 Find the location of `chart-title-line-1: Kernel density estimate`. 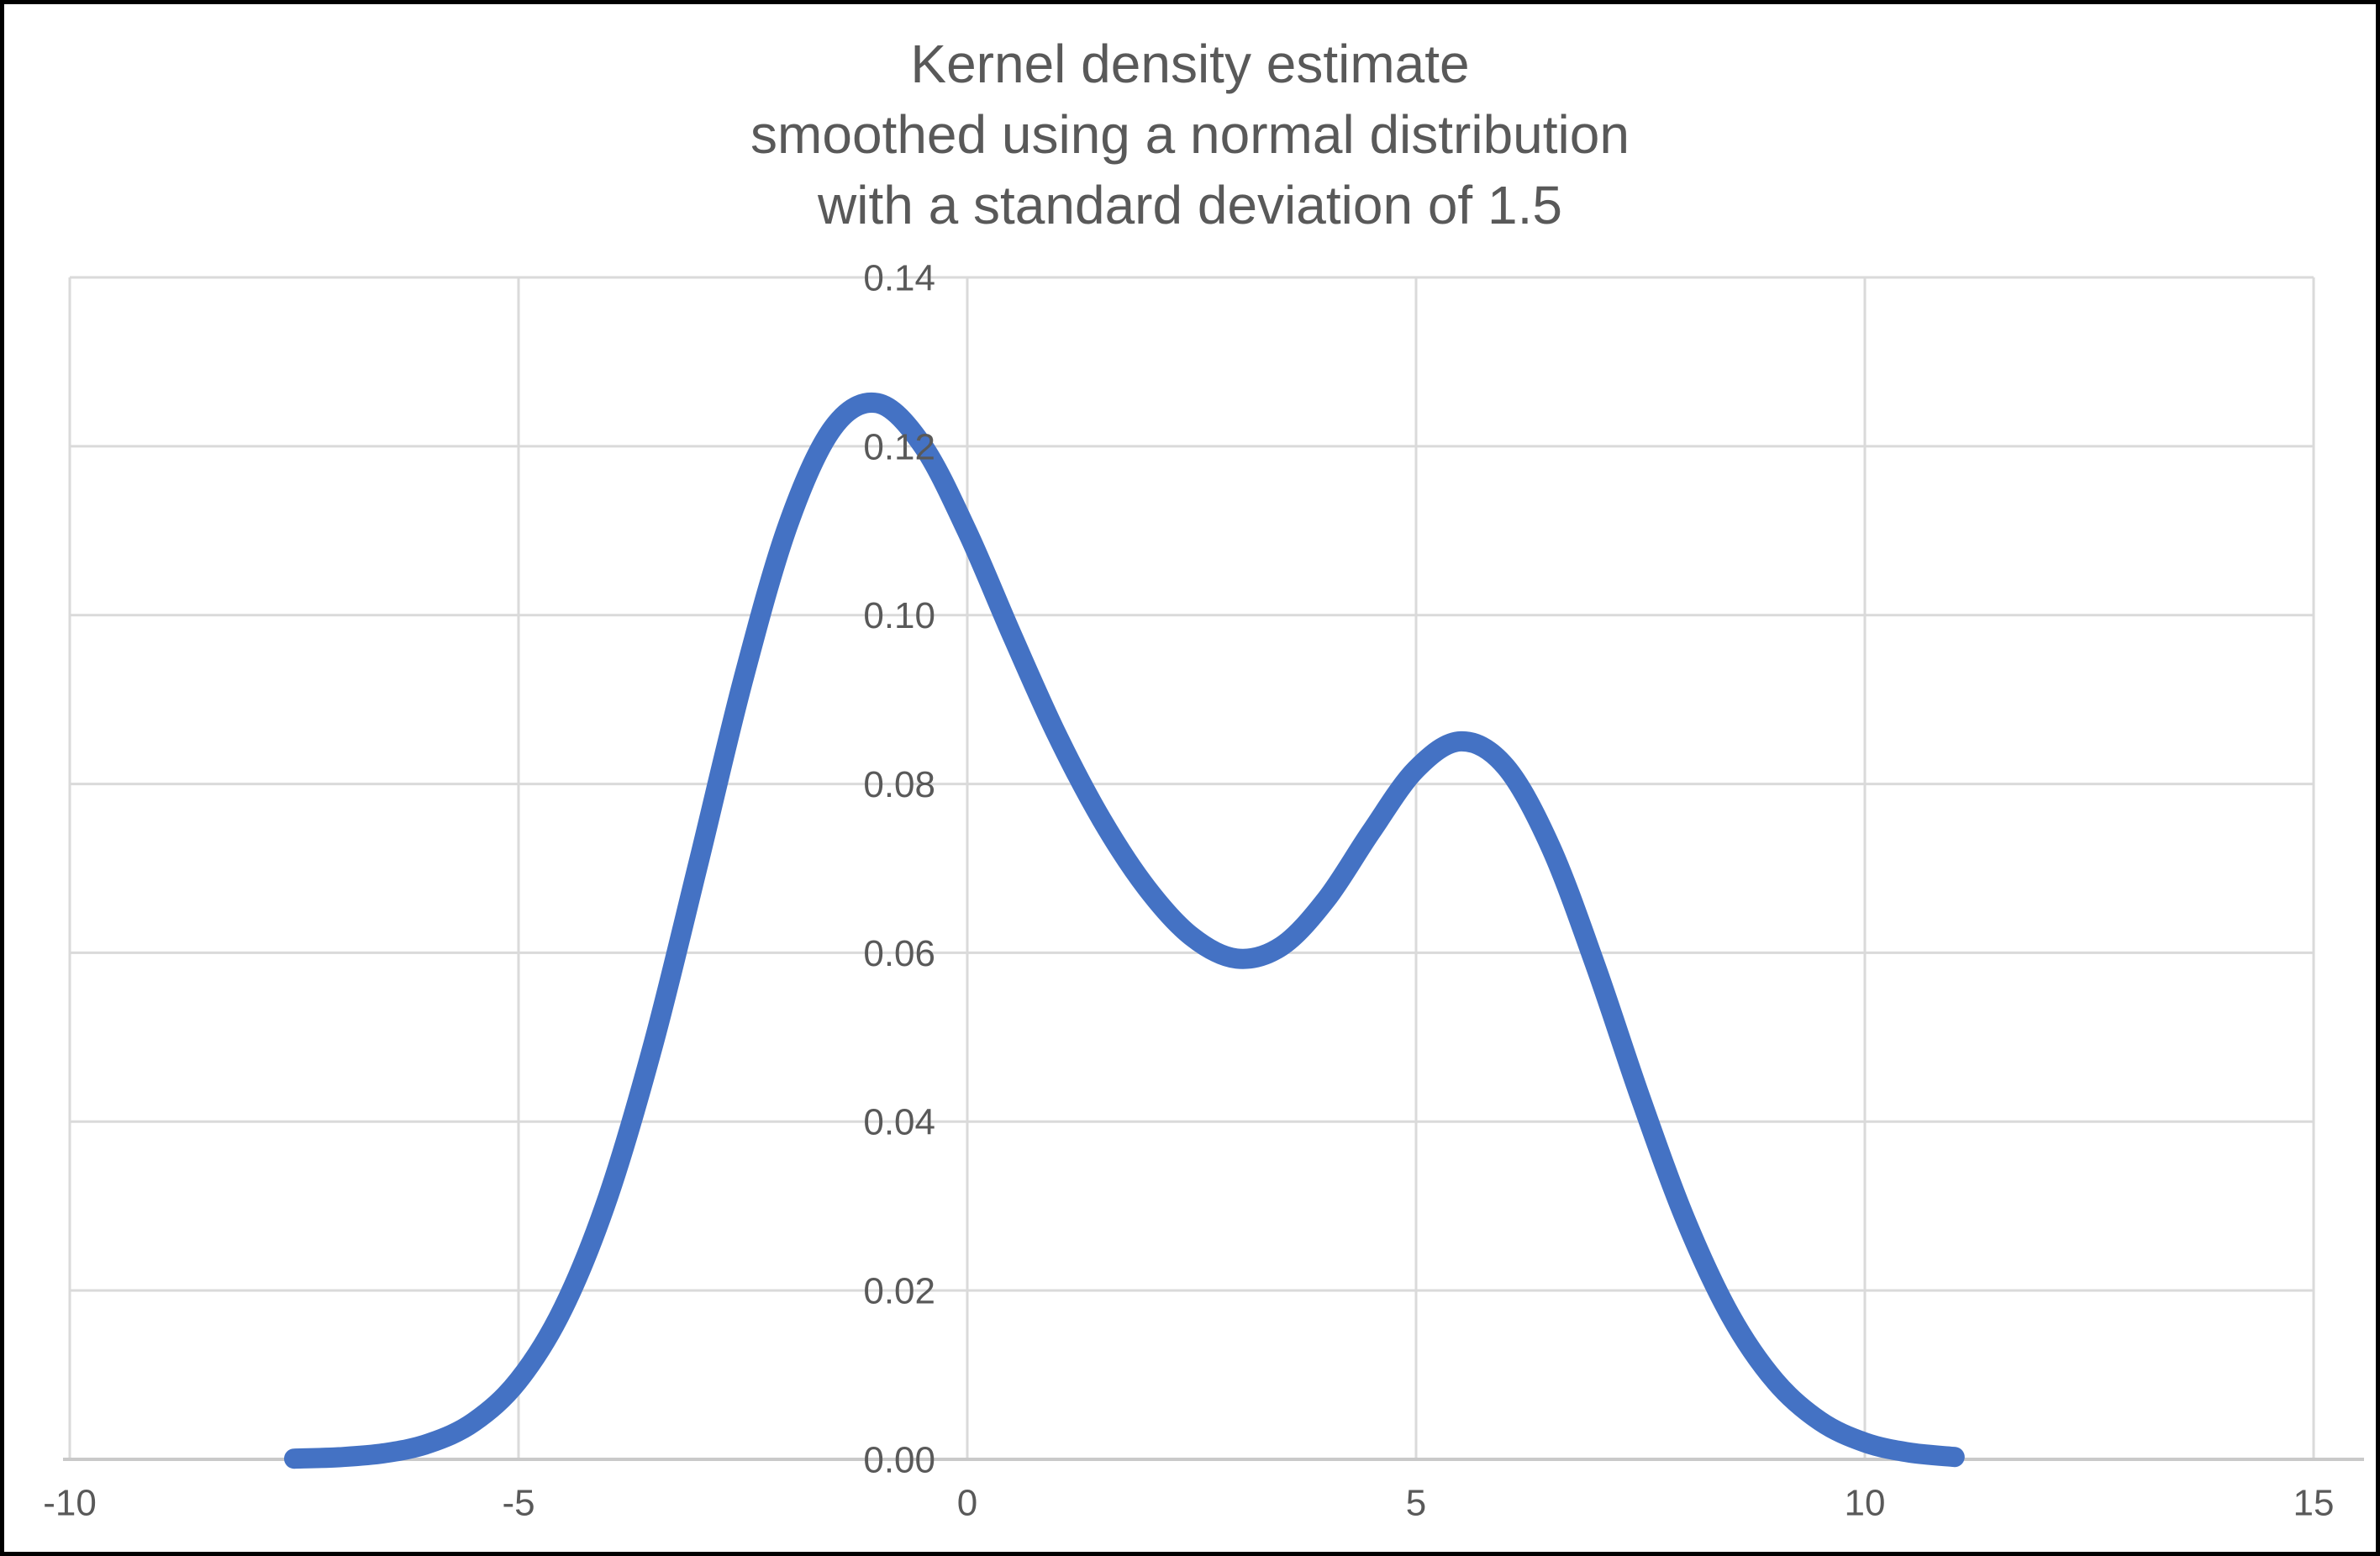

chart-title-line-1: Kernel density estimate is located at coordinates (1190, 64).